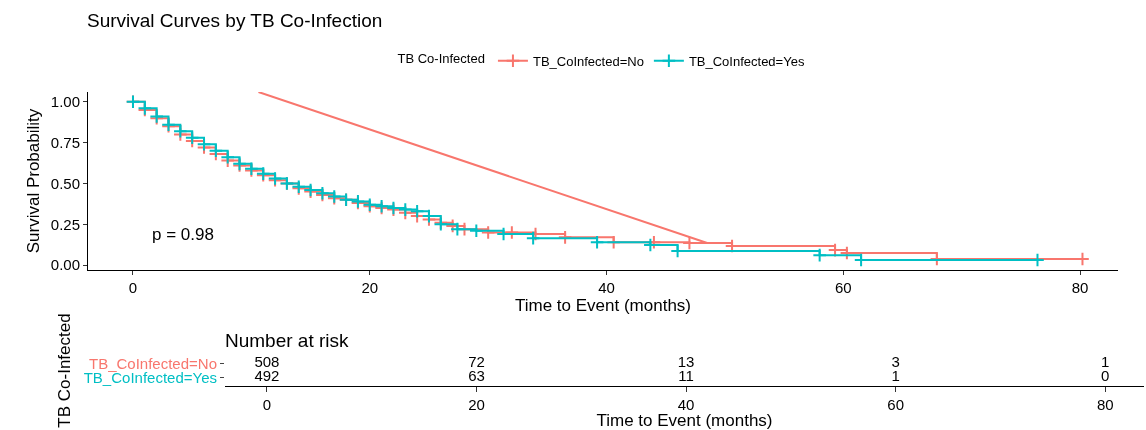  Describe the element at coordinates (588, 61) in the screenshot. I see `legend-label: TB_CoInfected=No` at that location.